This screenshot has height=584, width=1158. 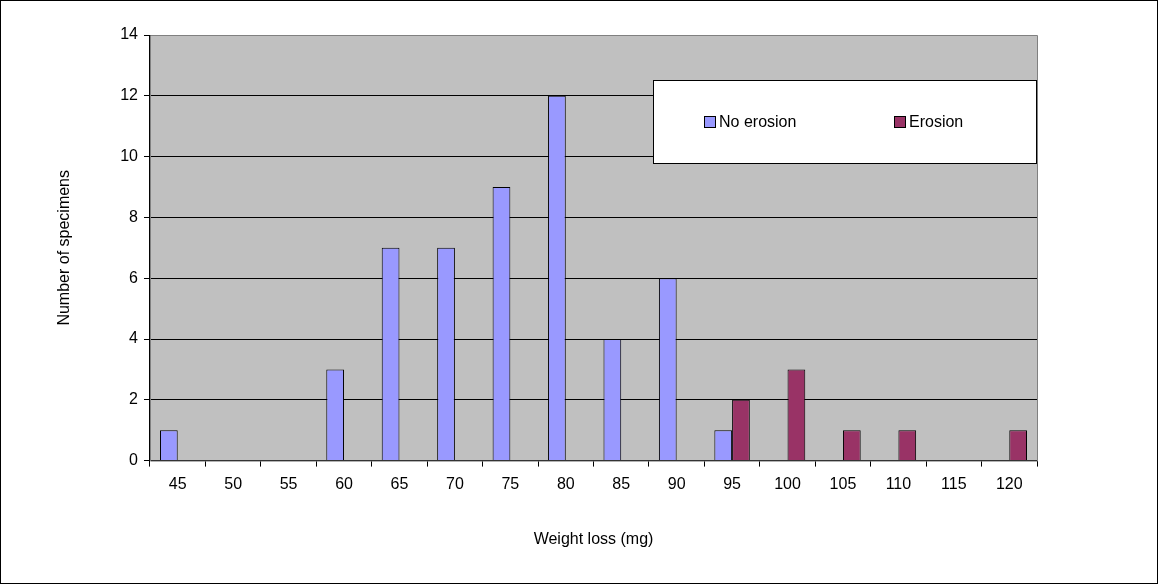 What do you see at coordinates (134, 399) in the screenshot?
I see `y-tick-label: 2` at bounding box center [134, 399].